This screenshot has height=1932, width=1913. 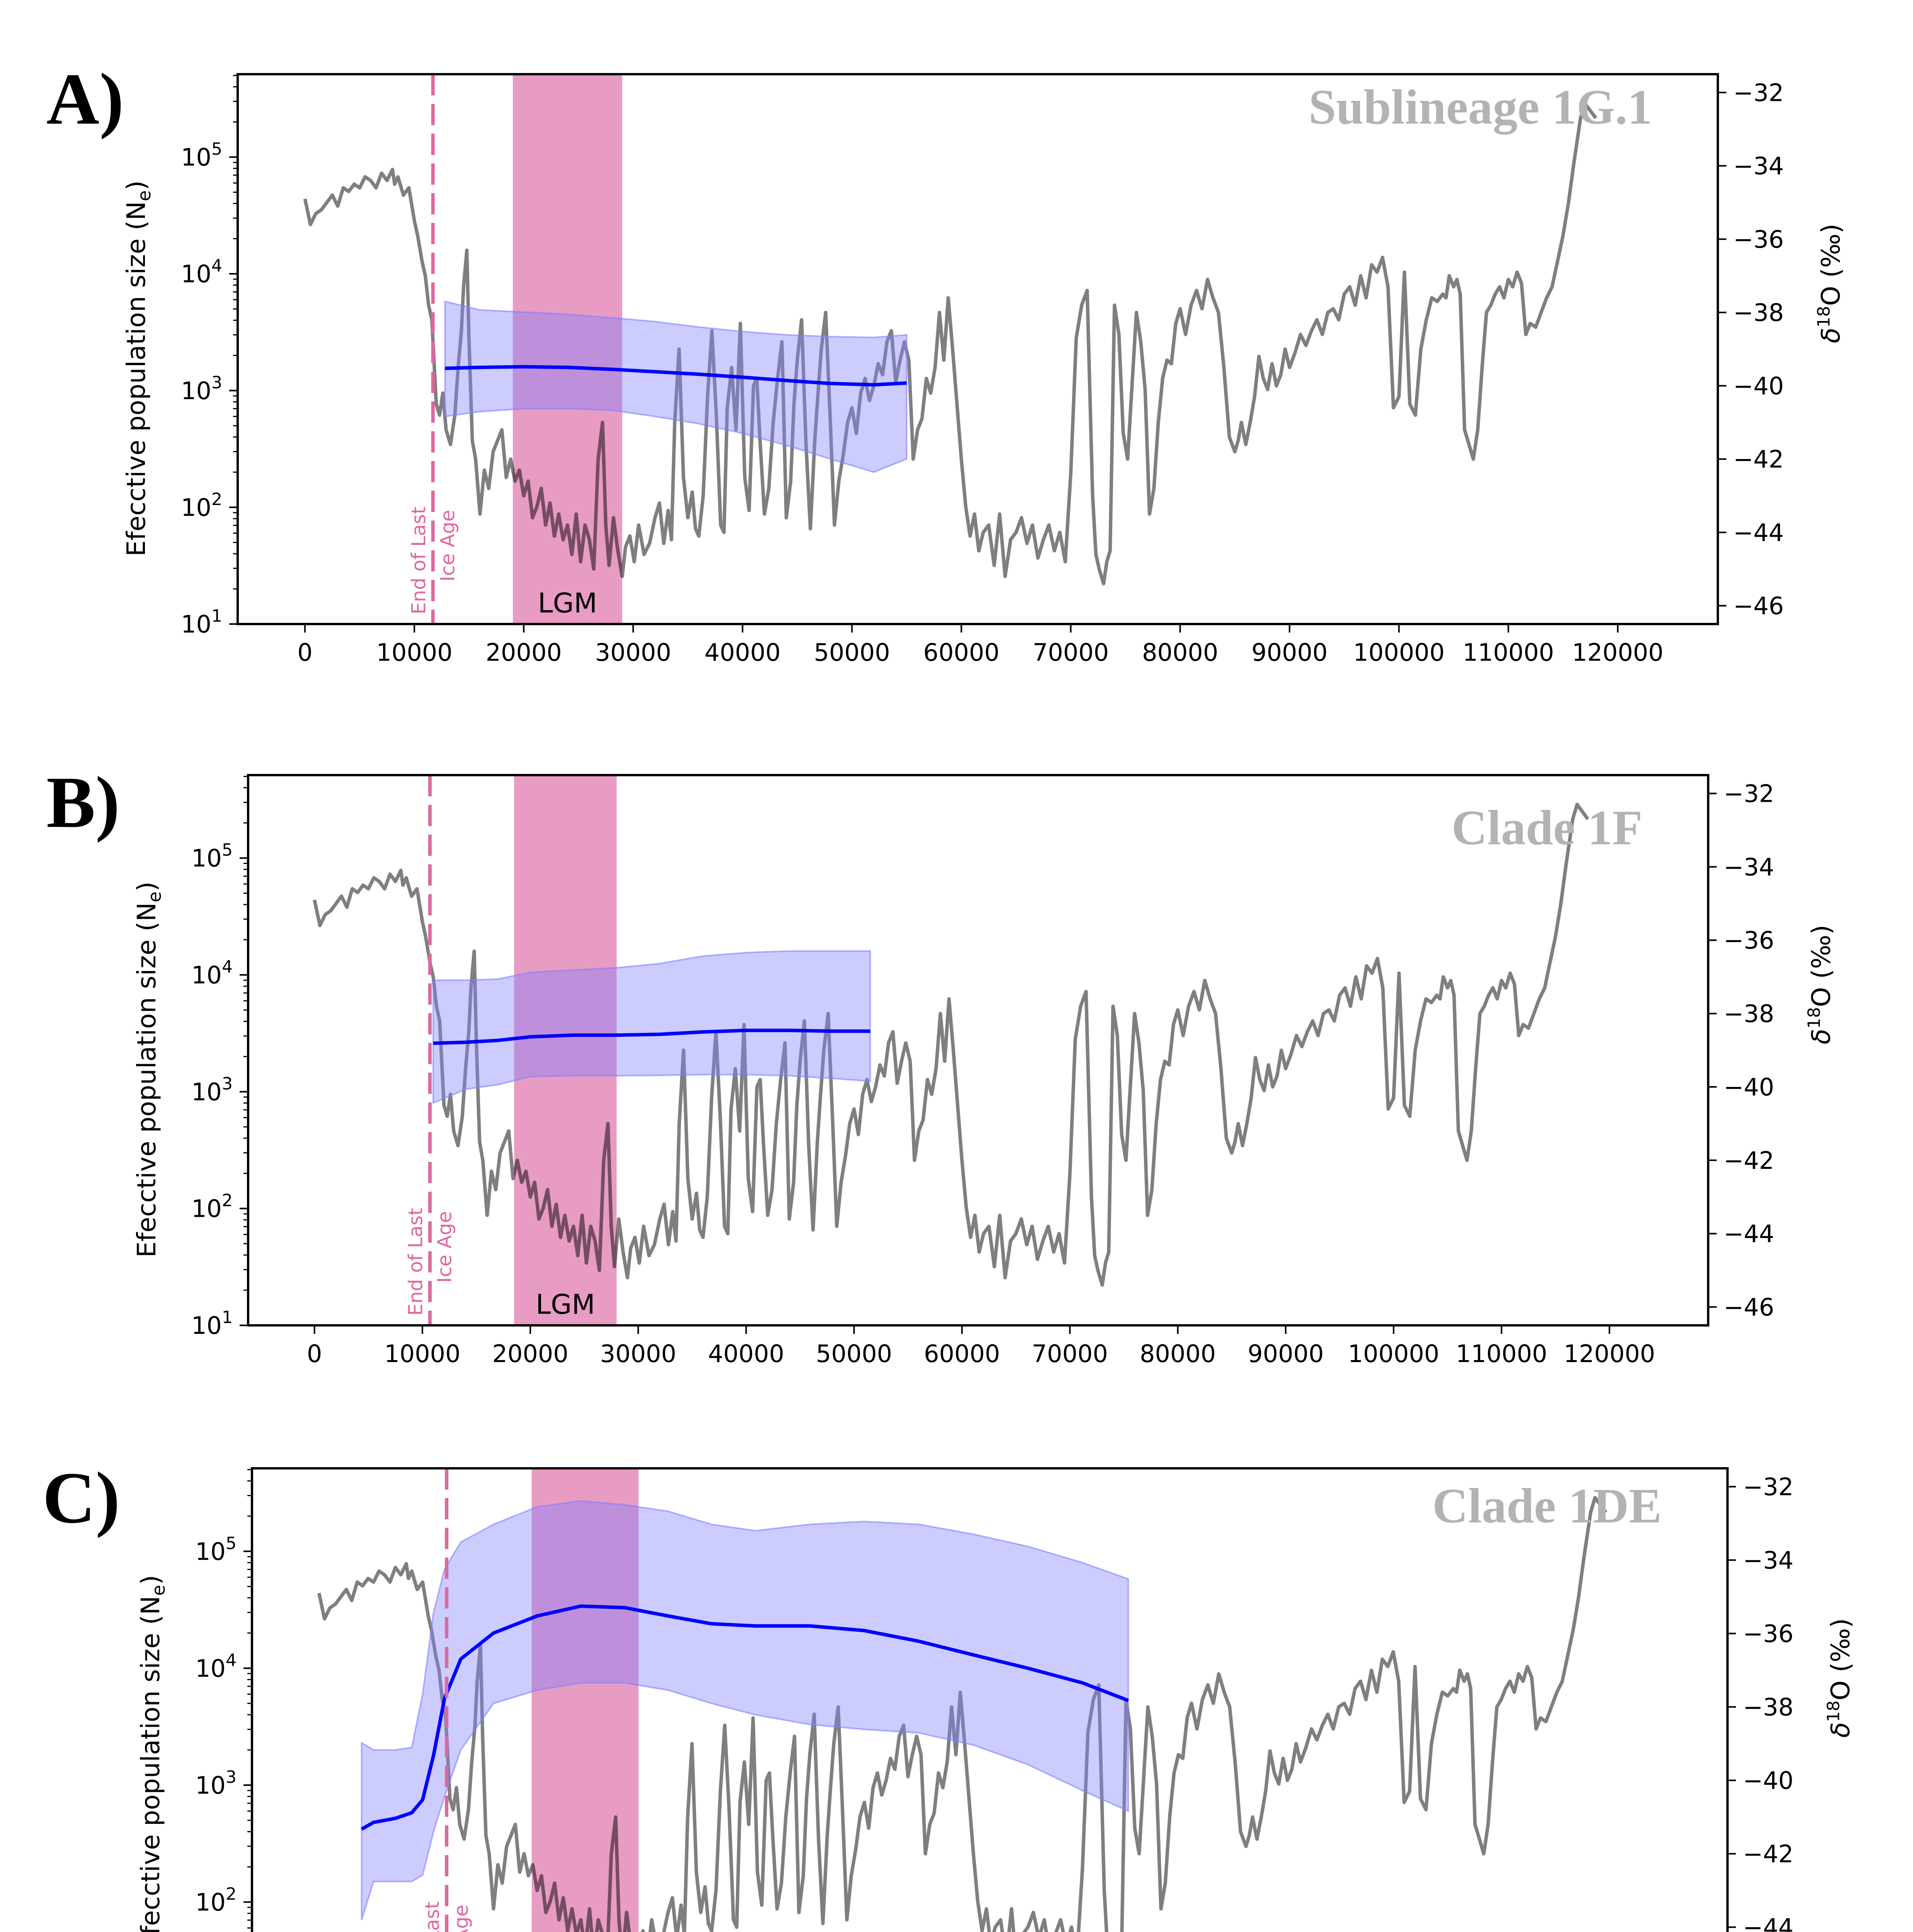 What do you see at coordinates (83, 802) in the screenshot?
I see `panel-letter: B)` at bounding box center [83, 802].